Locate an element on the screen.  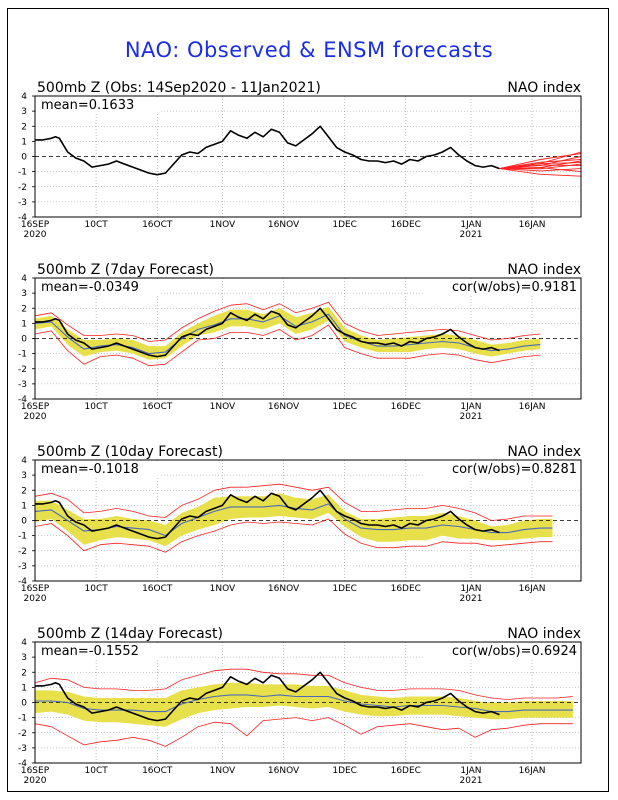
mean-label: mean=-0.0349 is located at coordinates (90, 287).